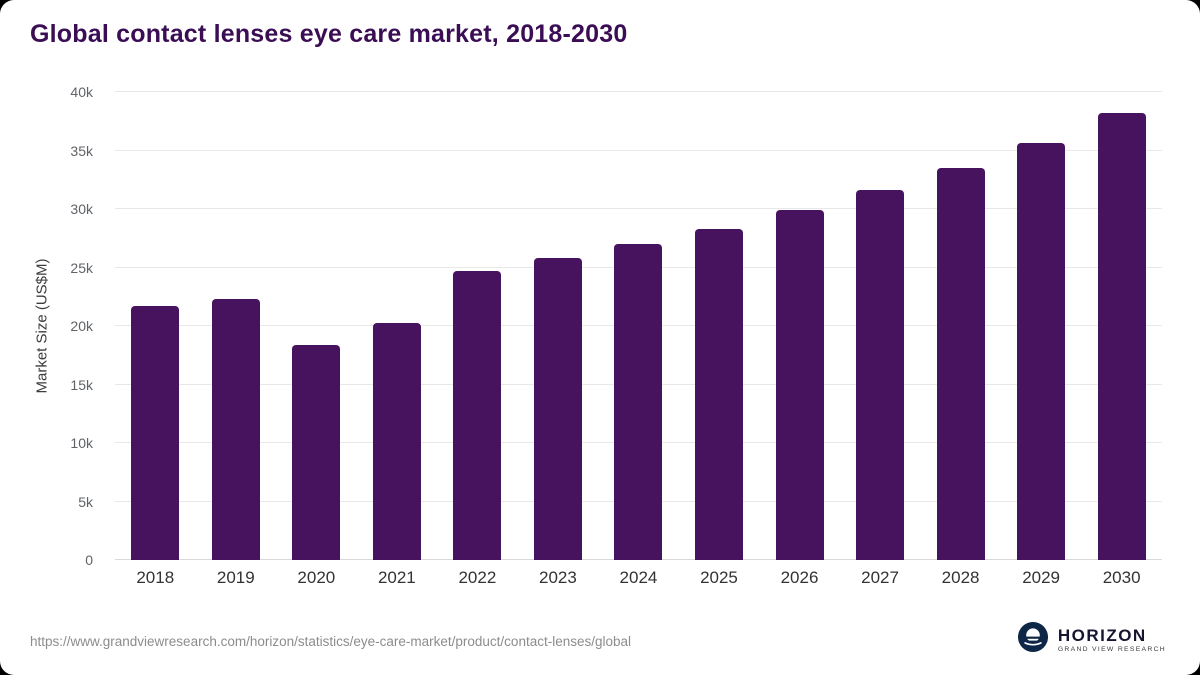 The width and height of the screenshot is (1200, 675). What do you see at coordinates (1121, 336) in the screenshot?
I see `bar-2030` at bounding box center [1121, 336].